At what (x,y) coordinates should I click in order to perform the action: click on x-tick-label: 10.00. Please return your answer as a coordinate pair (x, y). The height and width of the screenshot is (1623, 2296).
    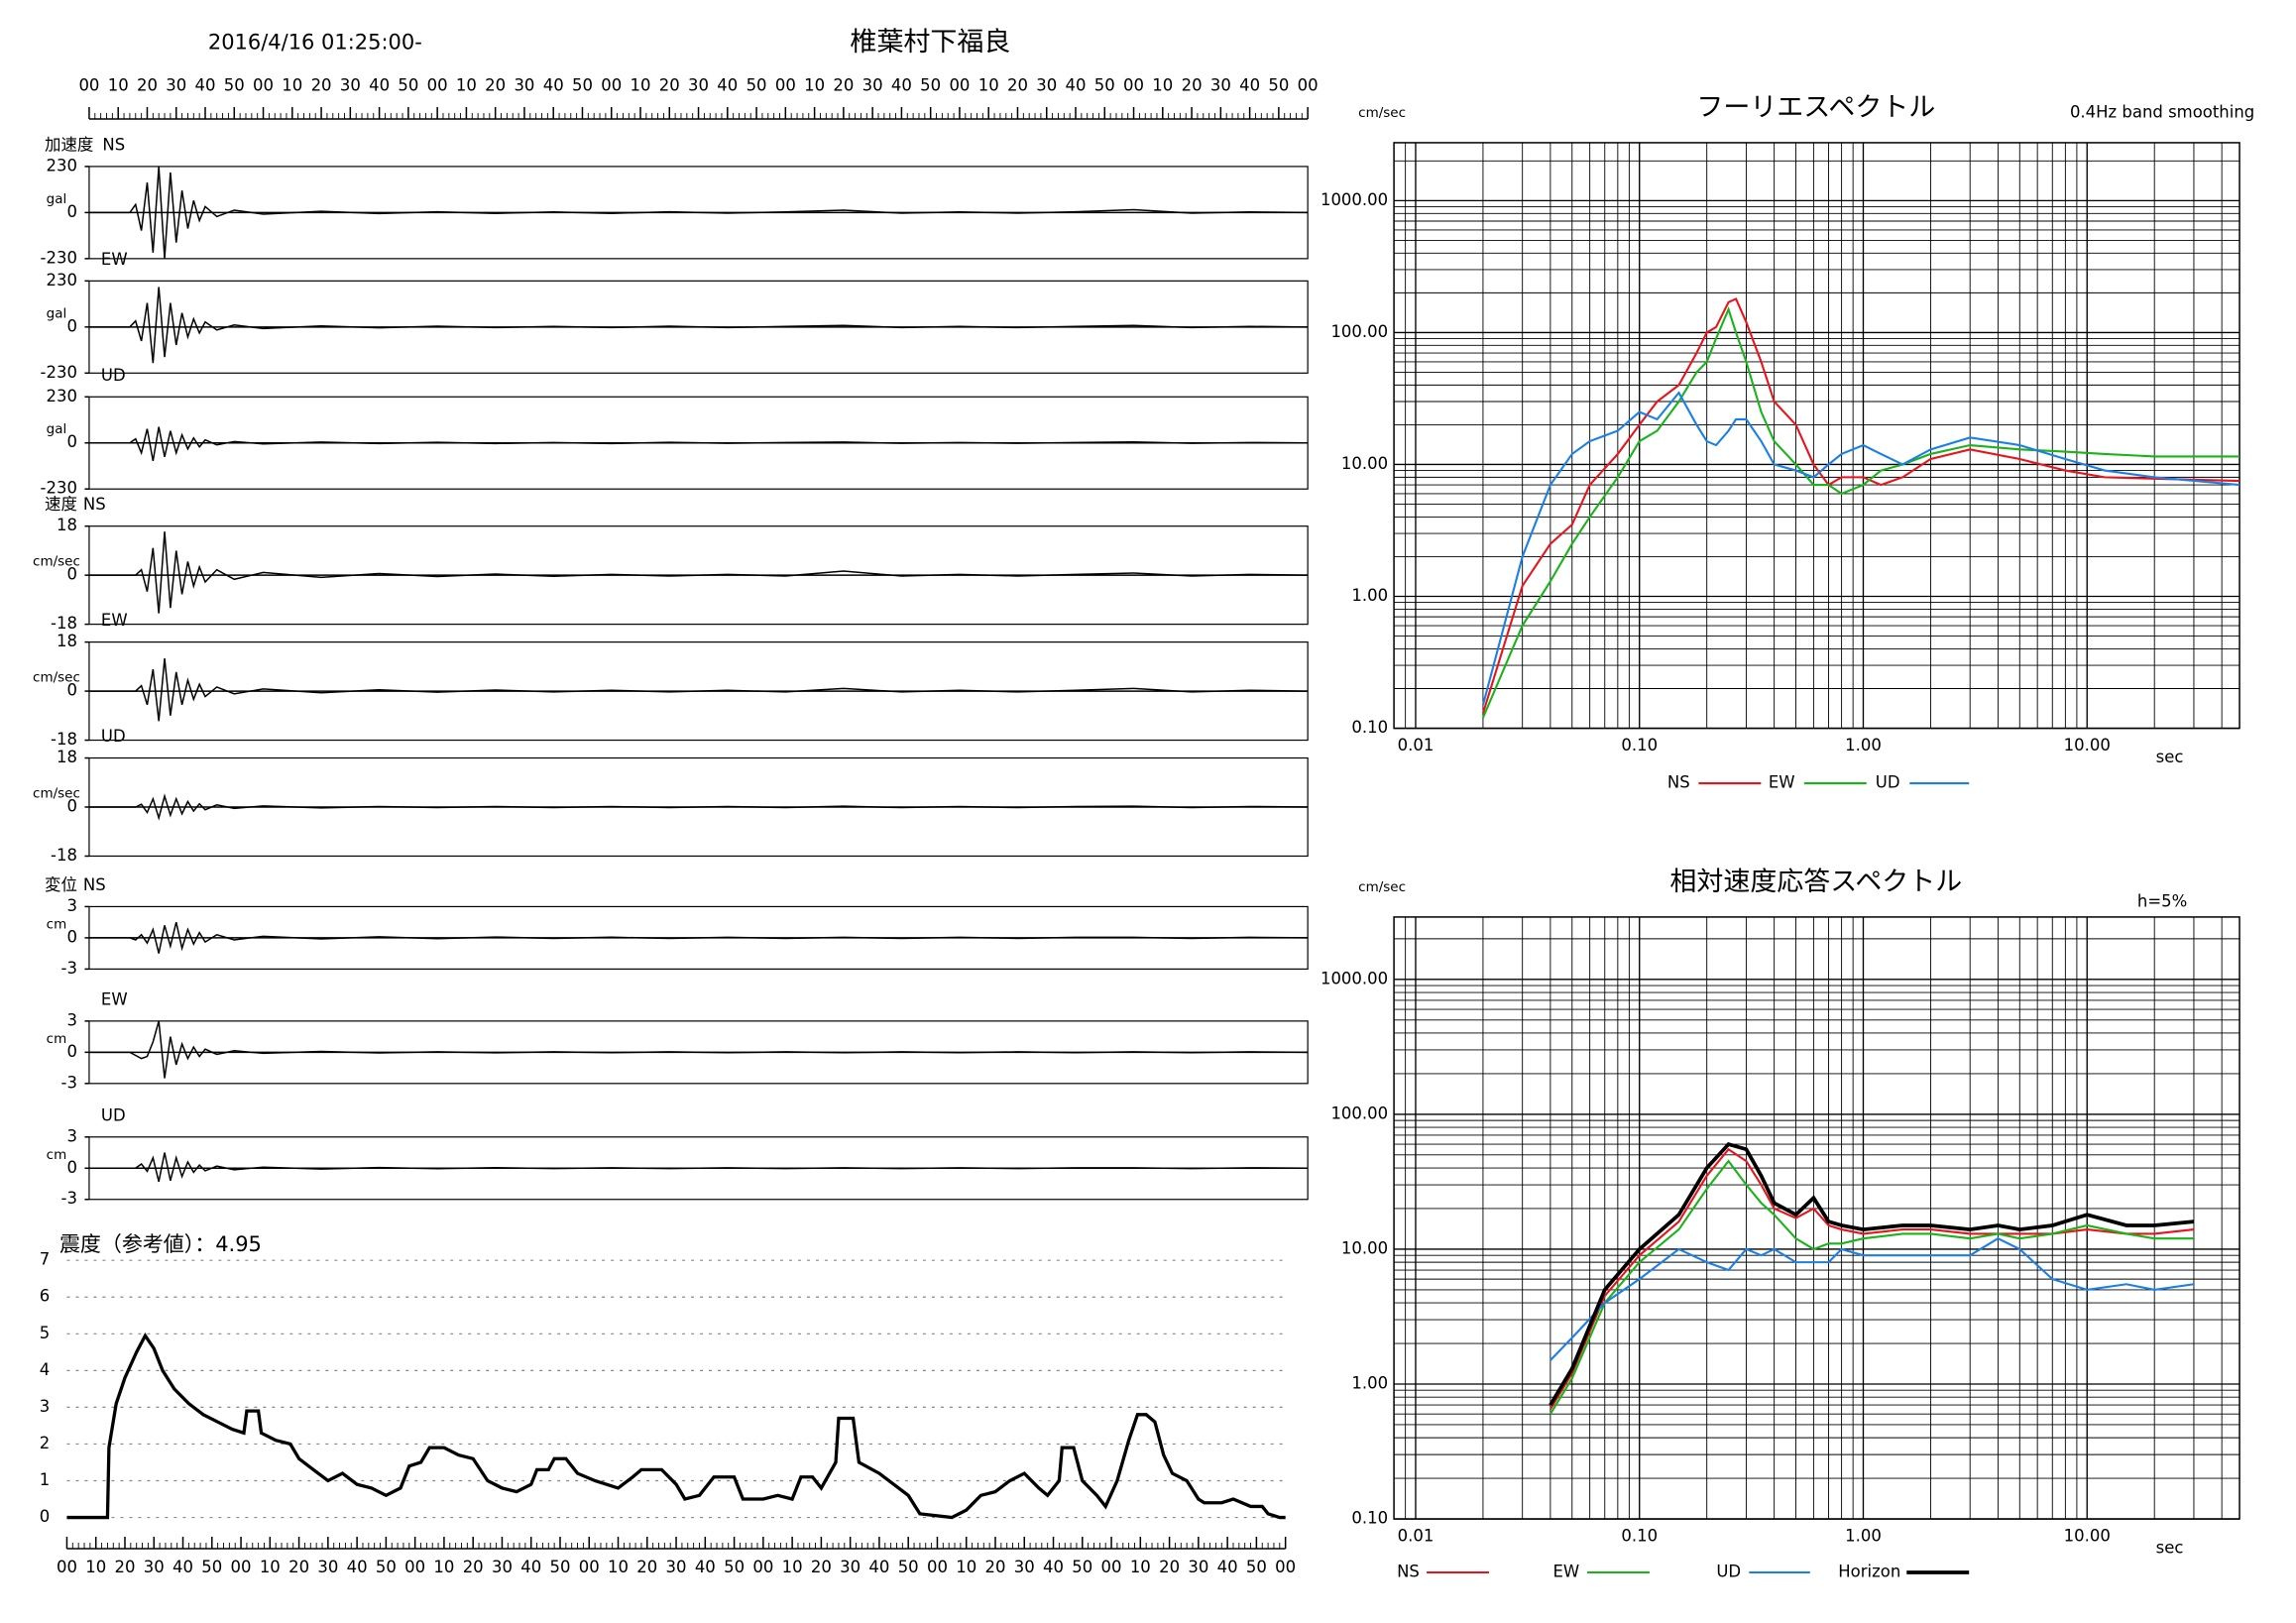
    Looking at the image, I should click on (2087, 1536).